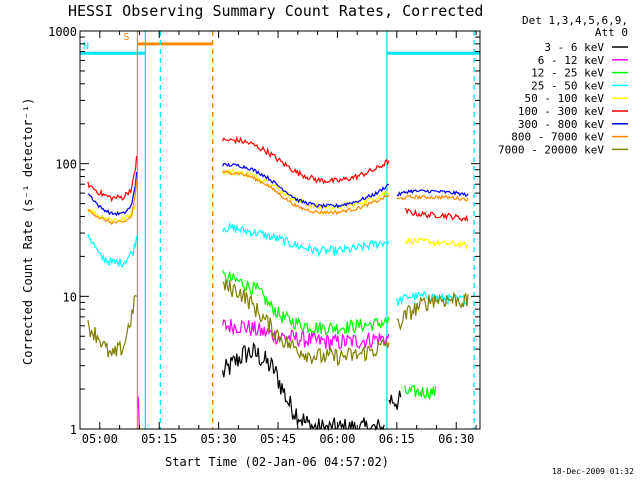  Describe the element at coordinates (561, 111) in the screenshot. I see `legend-label-5: 100 - 300 keV` at that location.